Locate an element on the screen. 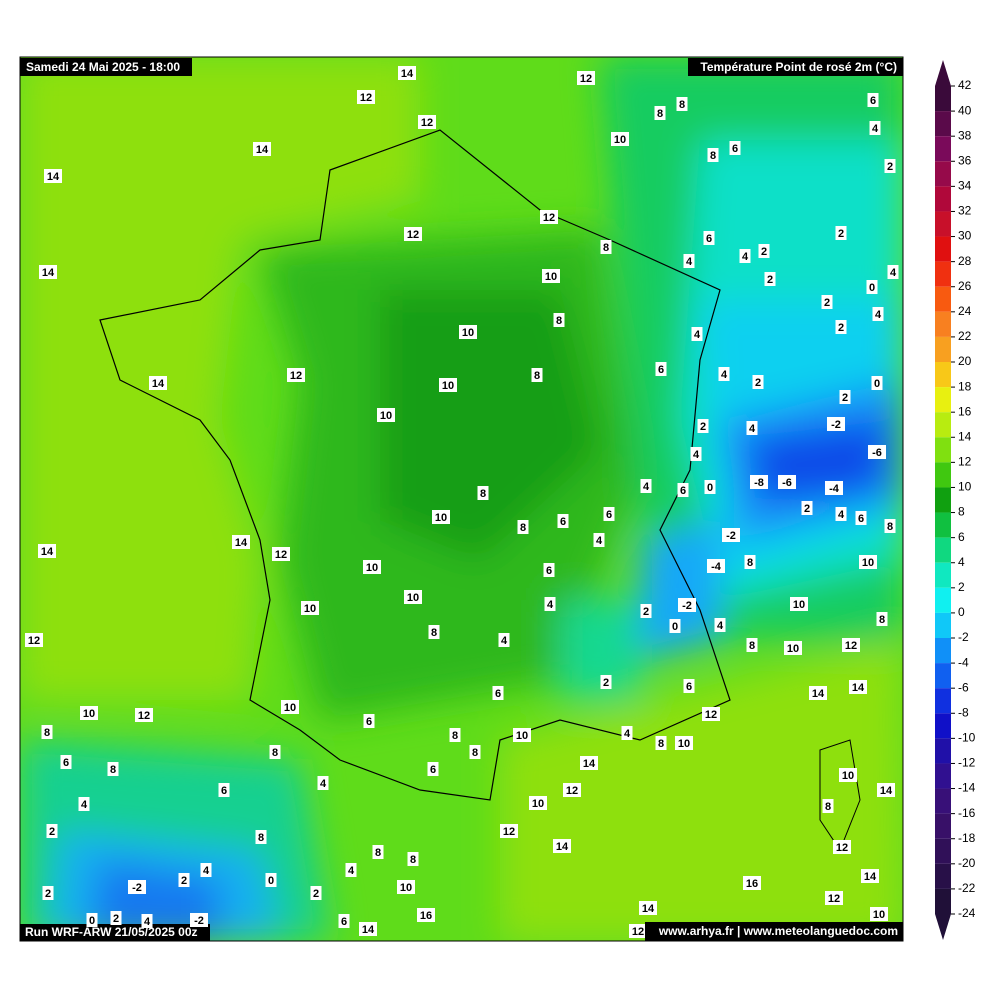 The width and height of the screenshot is (1000, 1000). point-value: -8 is located at coordinates (759, 483).